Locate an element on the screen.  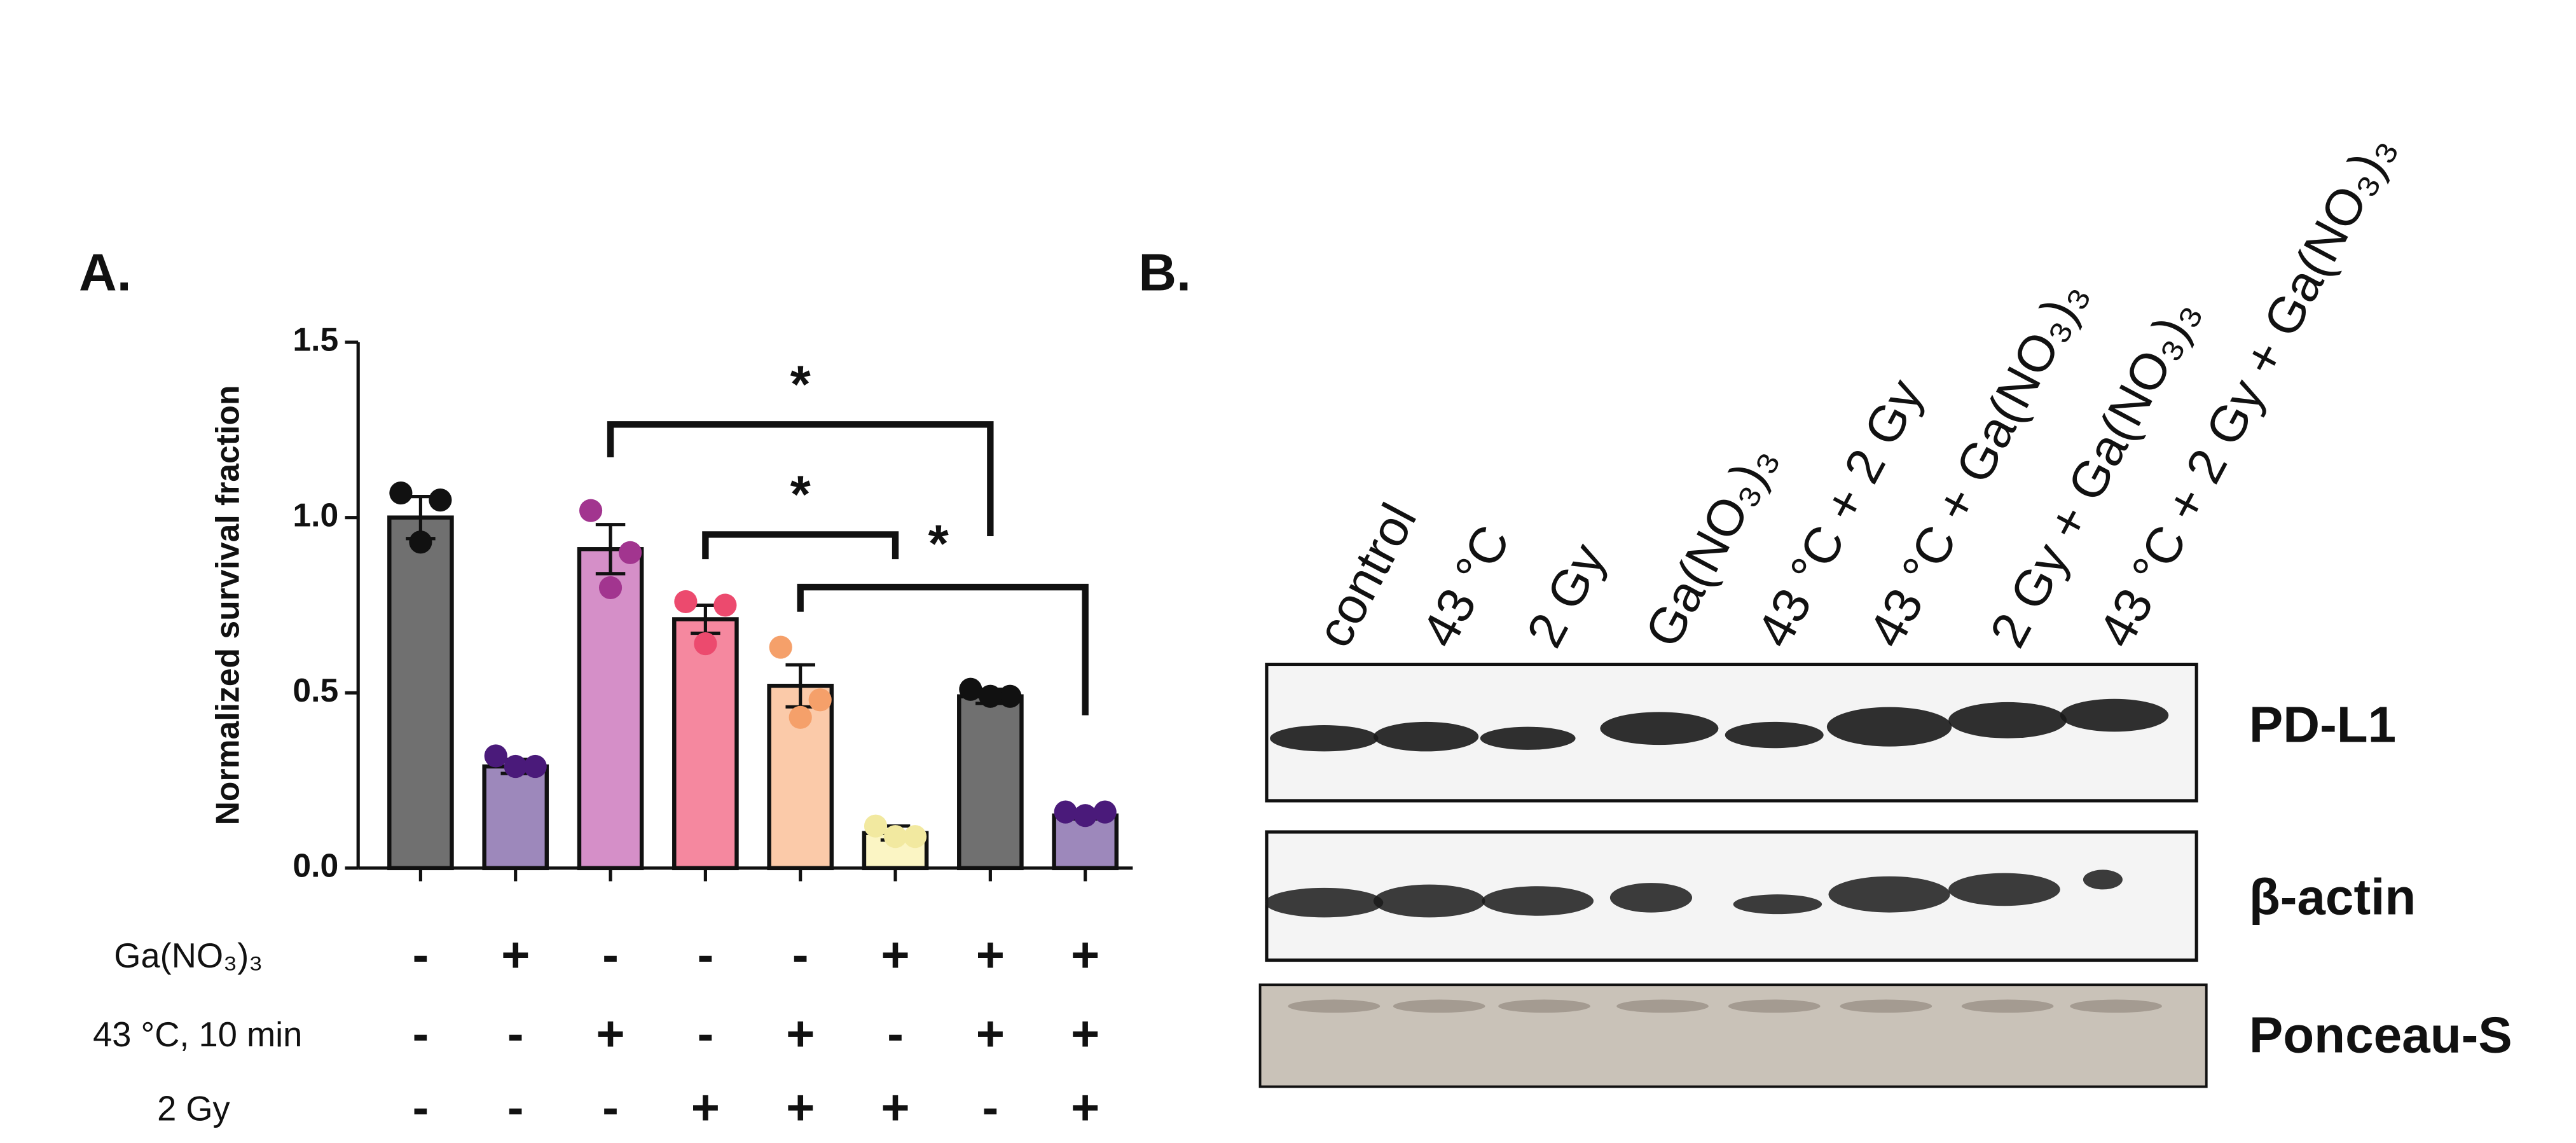
y-tick-label: 0.0 is located at coordinates (315, 865).